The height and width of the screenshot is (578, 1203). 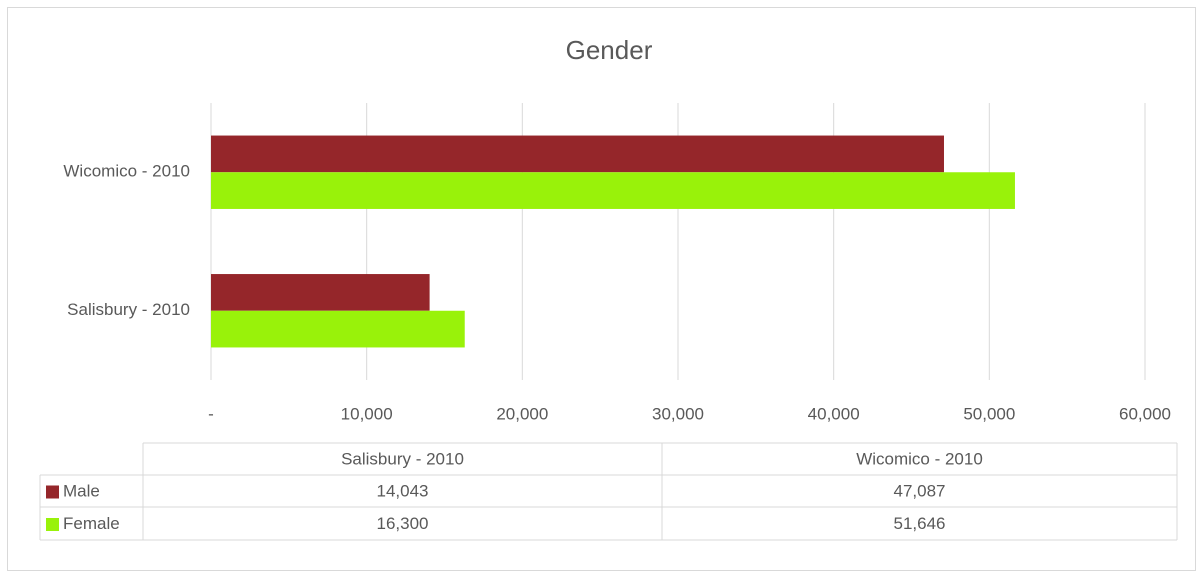 What do you see at coordinates (91, 523) in the screenshot?
I see `legend-label: Female` at bounding box center [91, 523].